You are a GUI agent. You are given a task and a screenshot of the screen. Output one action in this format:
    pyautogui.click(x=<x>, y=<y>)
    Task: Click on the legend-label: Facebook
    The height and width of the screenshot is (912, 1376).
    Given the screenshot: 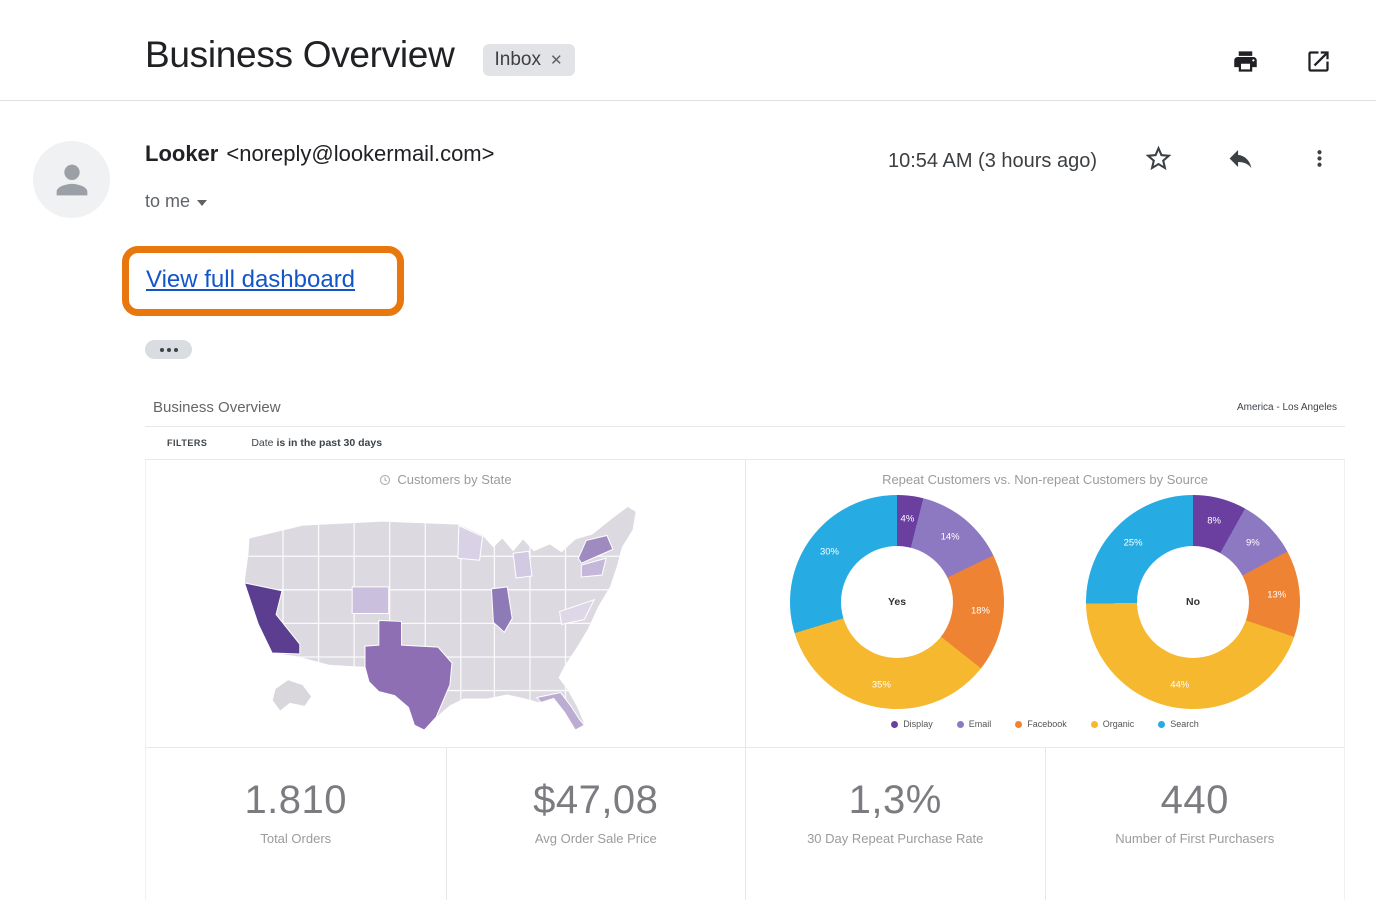 What is the action you would take?
    pyautogui.click(x=1047, y=724)
    